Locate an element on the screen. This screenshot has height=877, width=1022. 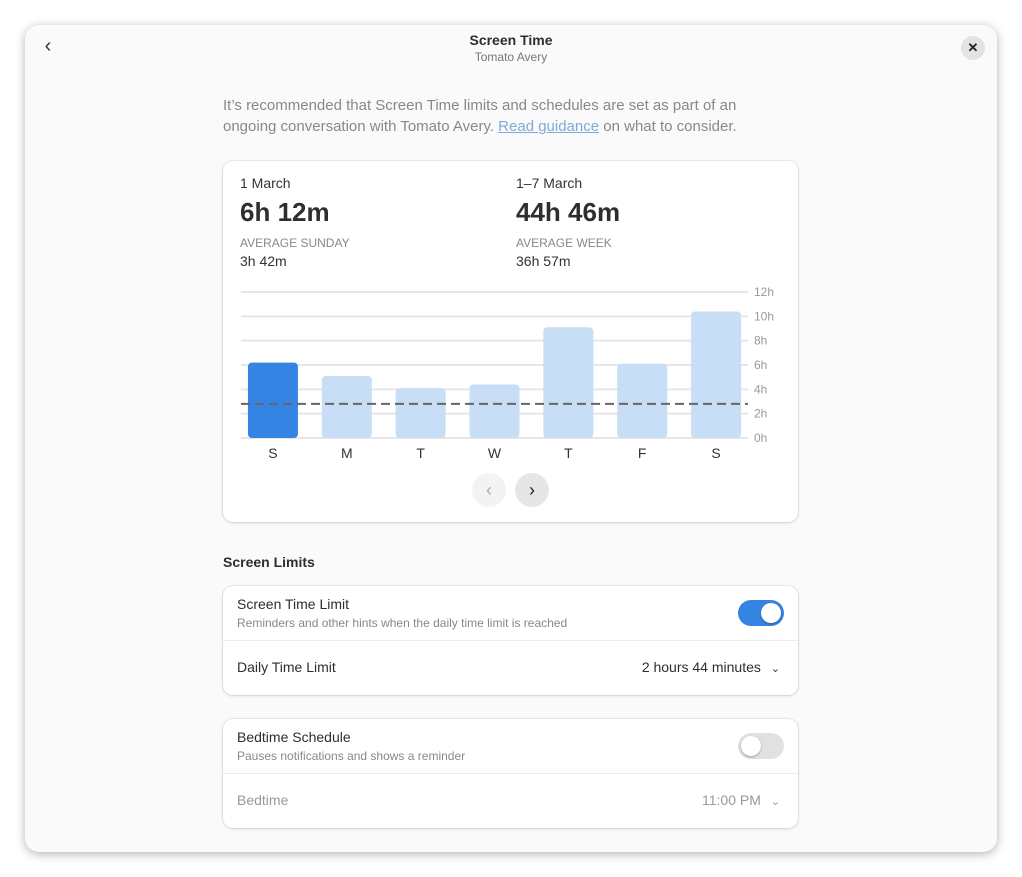
y-tick-label: 0h is located at coordinates (760, 438).